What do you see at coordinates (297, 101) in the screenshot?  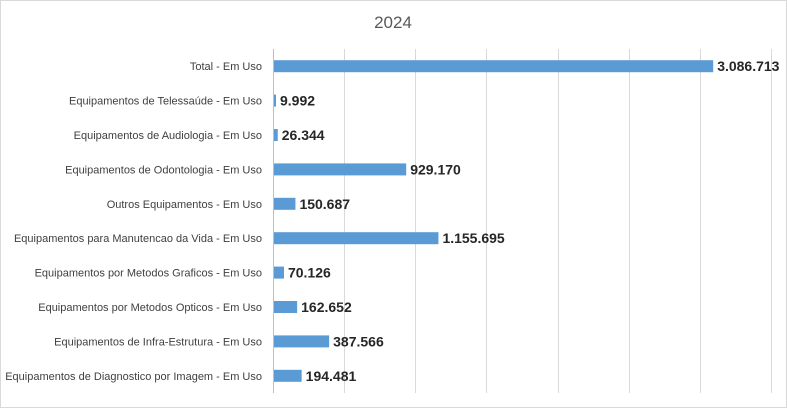 I see `value-label: 9.992` at bounding box center [297, 101].